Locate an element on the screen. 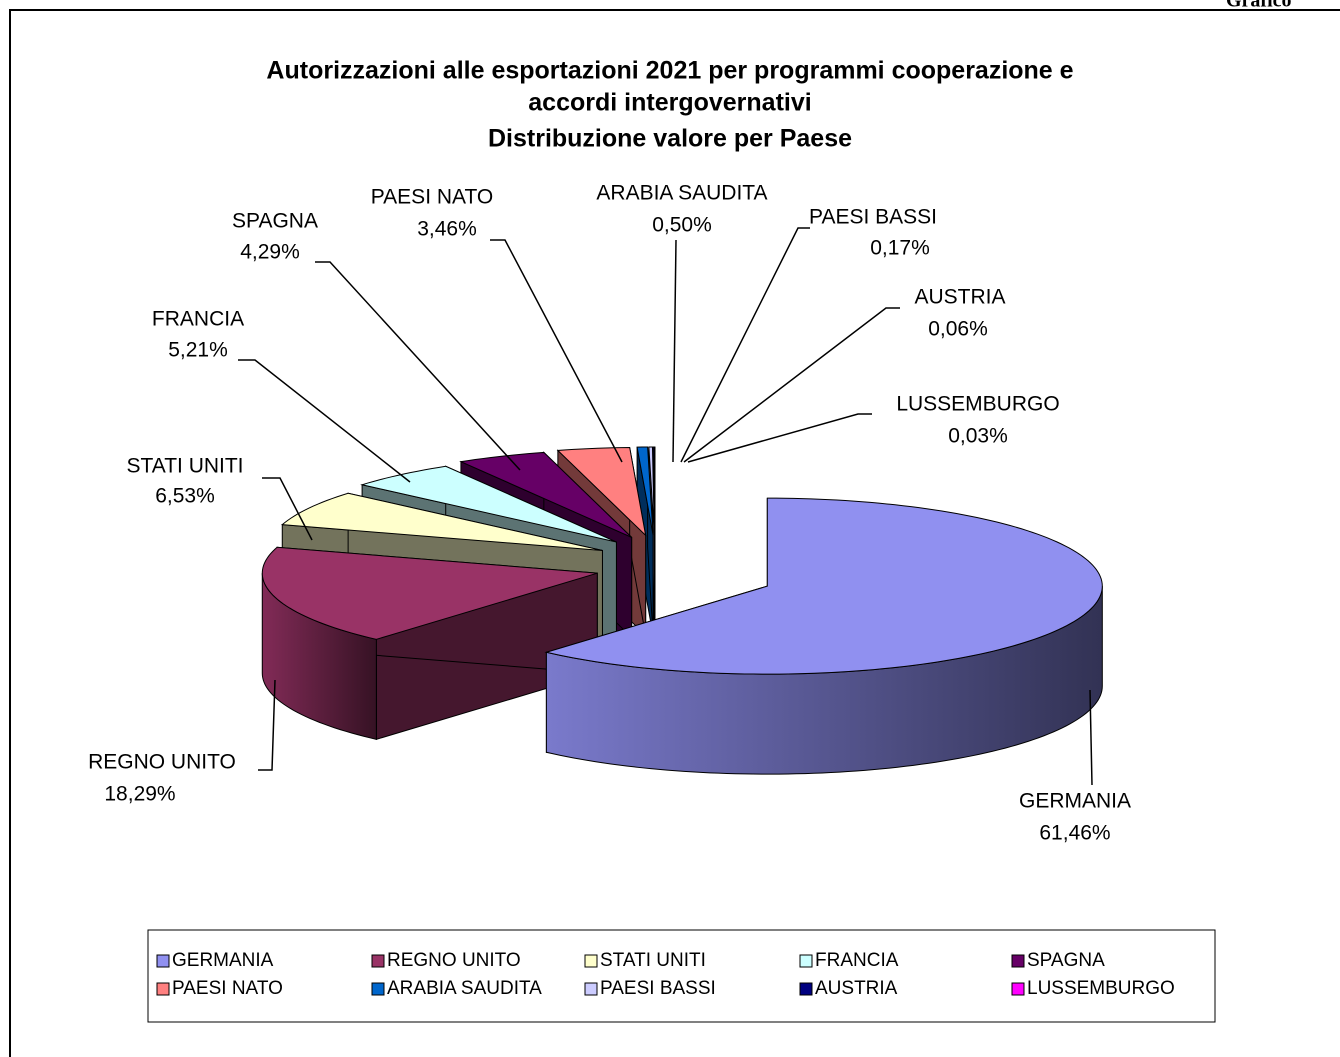  data-label-value: 18,29% is located at coordinates (139, 794).